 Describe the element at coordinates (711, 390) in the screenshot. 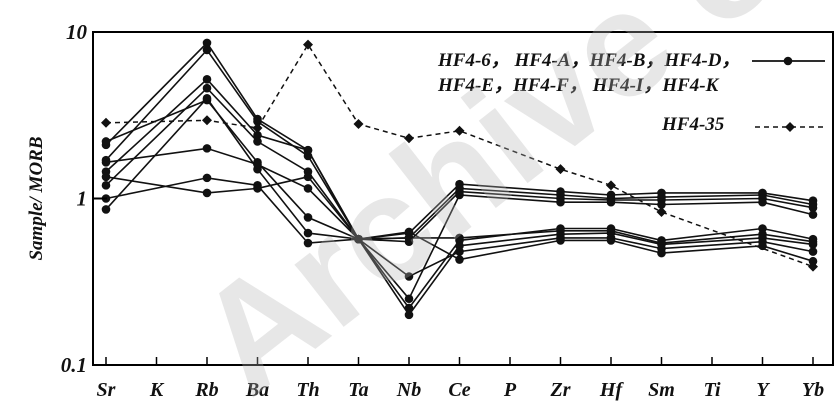

I see `x-tick-label-ti: Ti` at that location.